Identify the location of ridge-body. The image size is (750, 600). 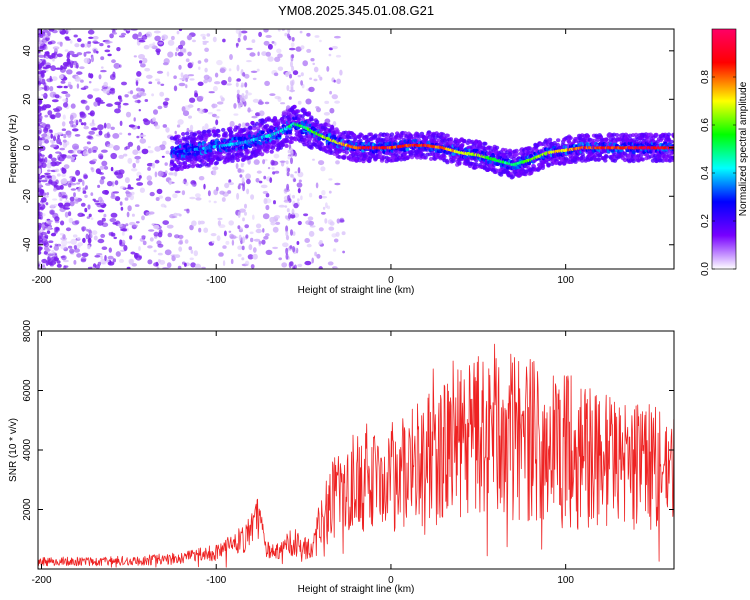
(633, 152).